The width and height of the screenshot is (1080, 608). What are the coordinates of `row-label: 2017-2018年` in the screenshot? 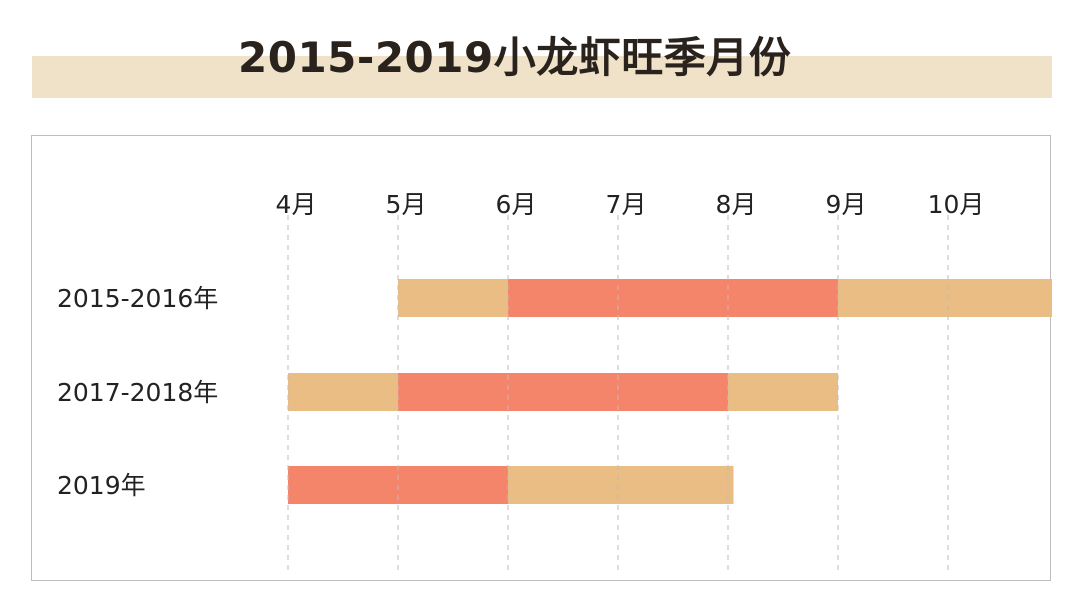 It's located at (137, 392).